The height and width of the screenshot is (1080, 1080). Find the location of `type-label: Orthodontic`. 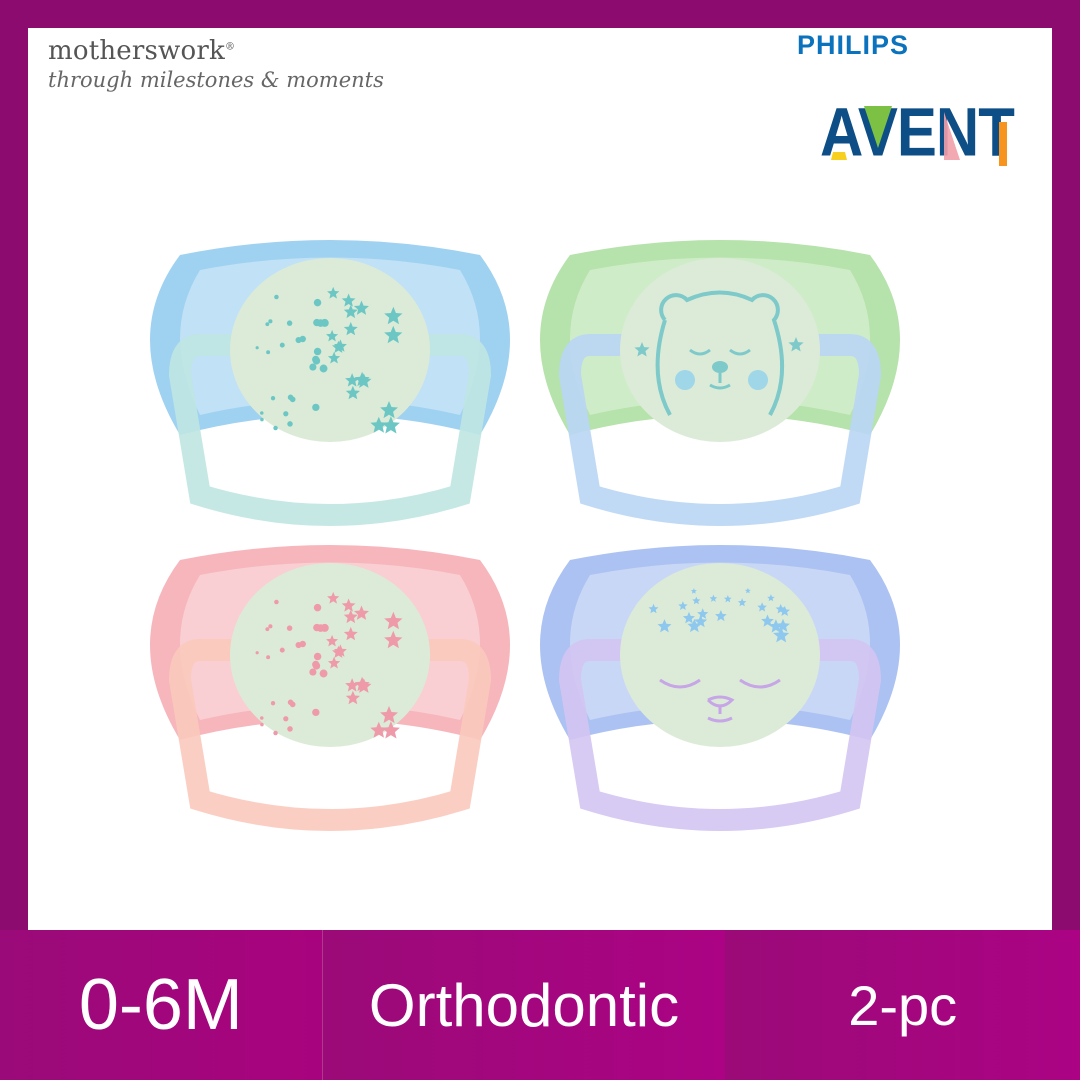

type-label: Orthodontic is located at coordinates (523, 1005).